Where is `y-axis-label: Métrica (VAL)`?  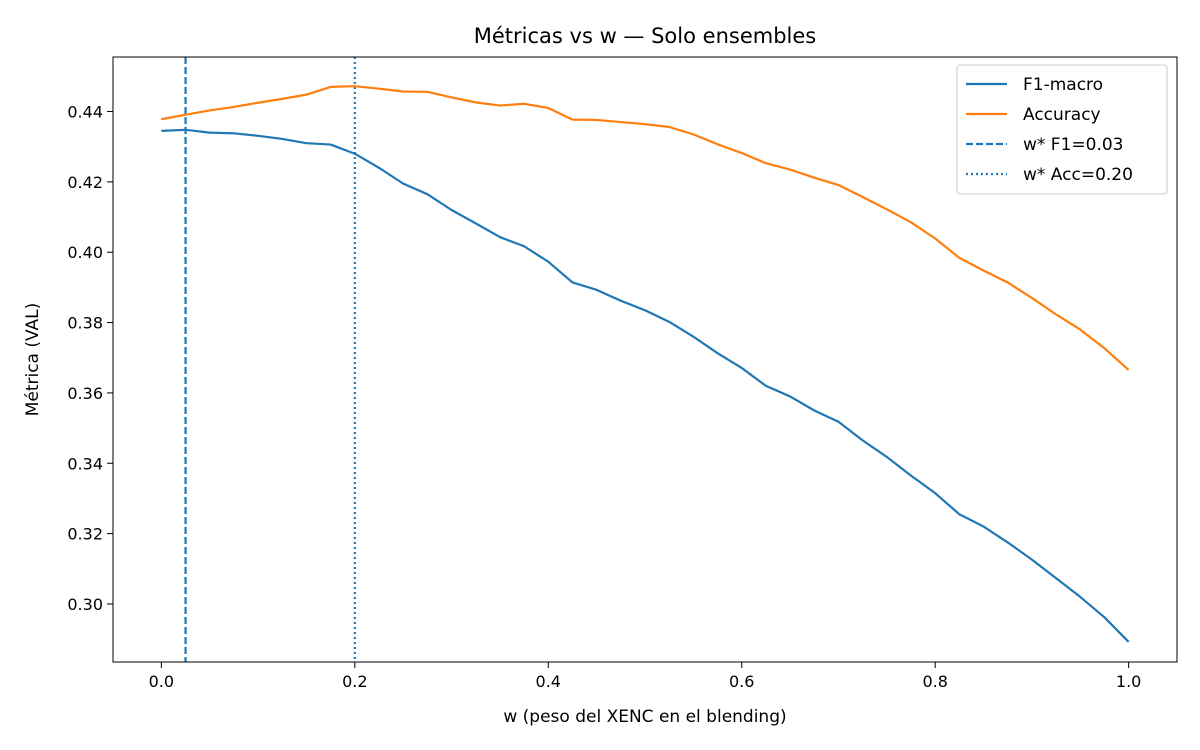
y-axis-label: Métrica (VAL) is located at coordinates (33, 360).